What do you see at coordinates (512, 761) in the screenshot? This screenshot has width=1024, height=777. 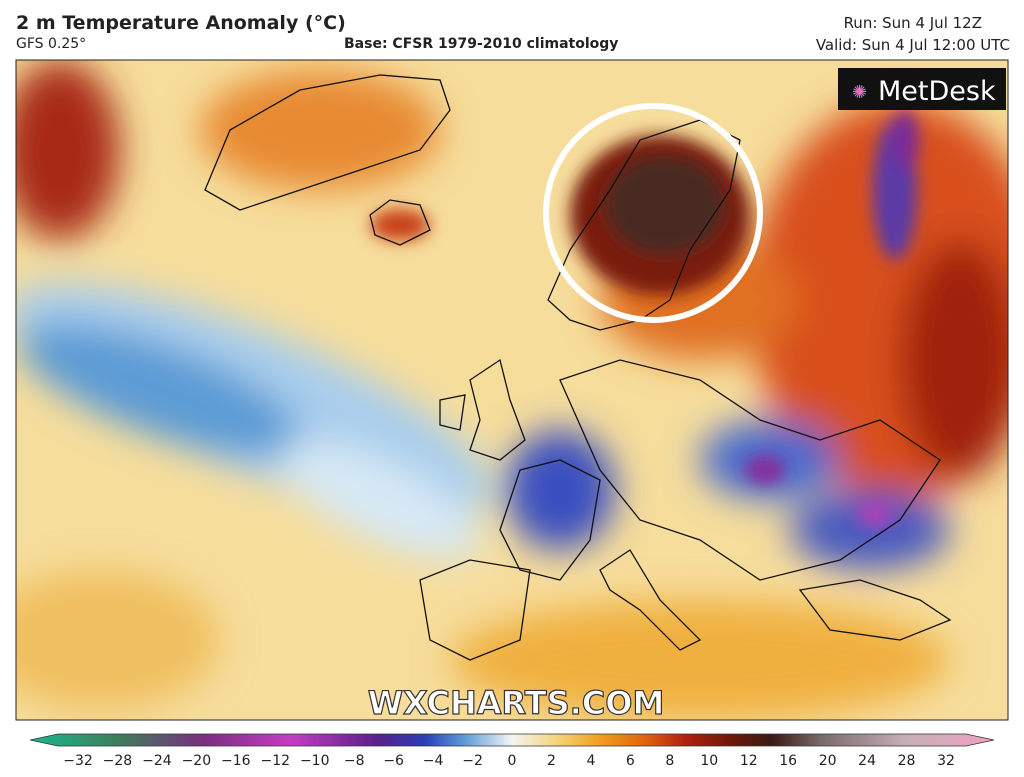 I see `colorbar-label: 0` at bounding box center [512, 761].